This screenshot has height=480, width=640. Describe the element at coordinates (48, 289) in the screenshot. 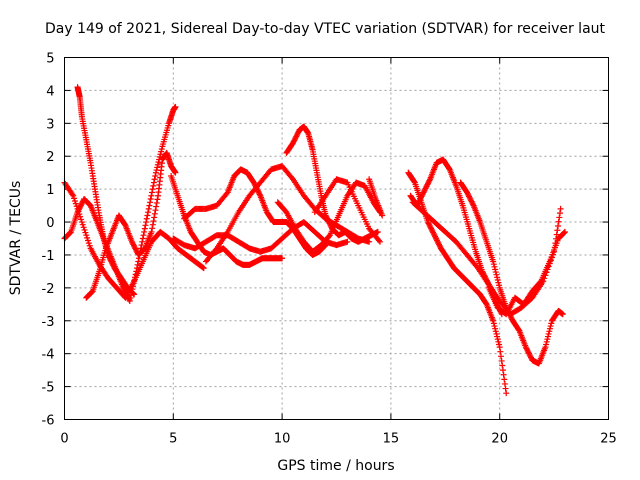

I see `y-tick-label: -2` at that location.